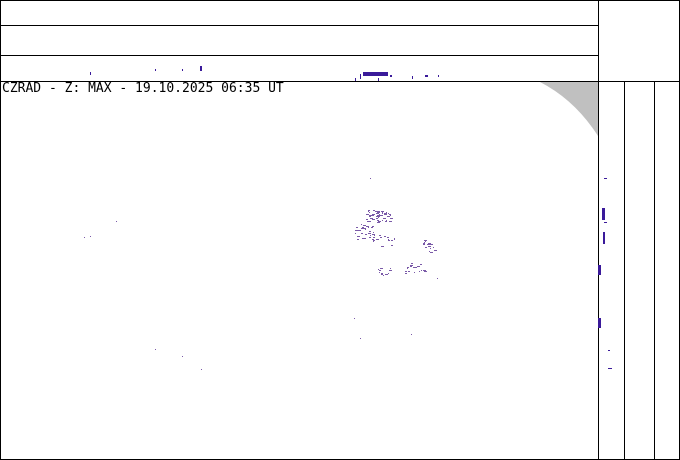 This screenshot has height=460, width=680. Describe the element at coordinates (569, 109) in the screenshot. I see `out-of-range-area` at that location.